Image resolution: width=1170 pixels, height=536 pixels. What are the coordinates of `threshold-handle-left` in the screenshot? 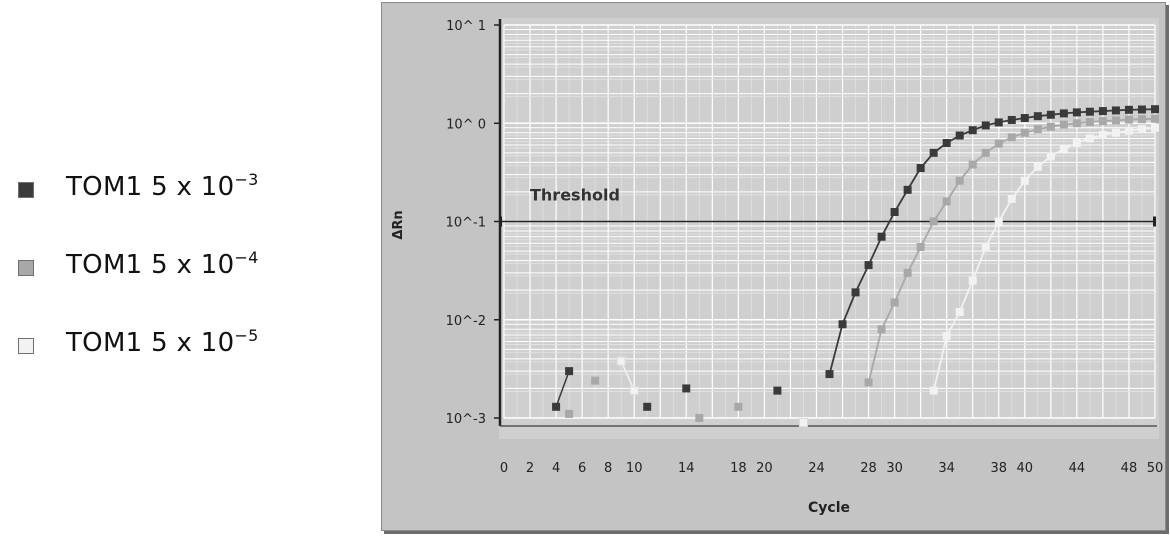 It's located at (500, 221).